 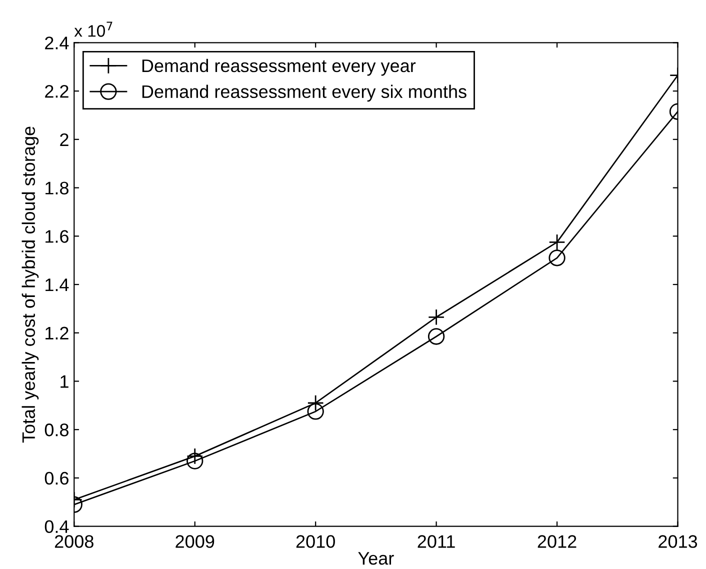 What do you see at coordinates (57, 43) in the screenshot?
I see `y-tick-label: 2.4` at bounding box center [57, 43].